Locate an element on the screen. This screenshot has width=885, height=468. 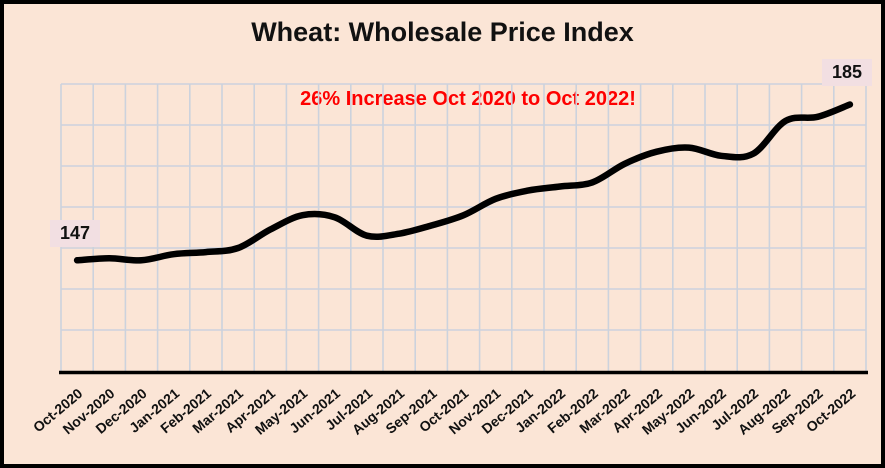
chart-title: Wheat: Wholesale Price Index is located at coordinates (442, 32).